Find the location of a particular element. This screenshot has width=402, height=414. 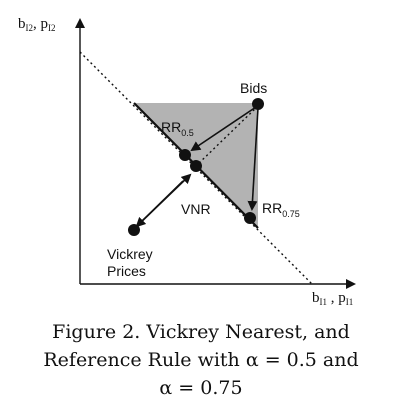

vickrey-label-line2: Prices is located at coordinates (126, 271).